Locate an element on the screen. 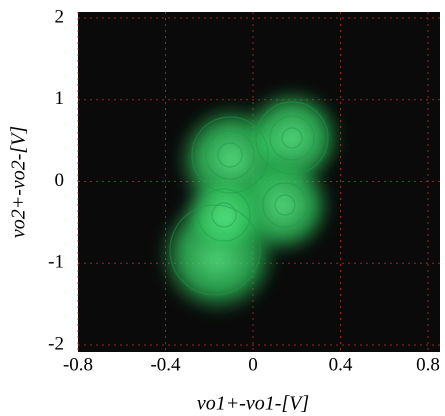 This screenshot has height=416, width=445. x-tick-label: 0.4 is located at coordinates (341, 364).